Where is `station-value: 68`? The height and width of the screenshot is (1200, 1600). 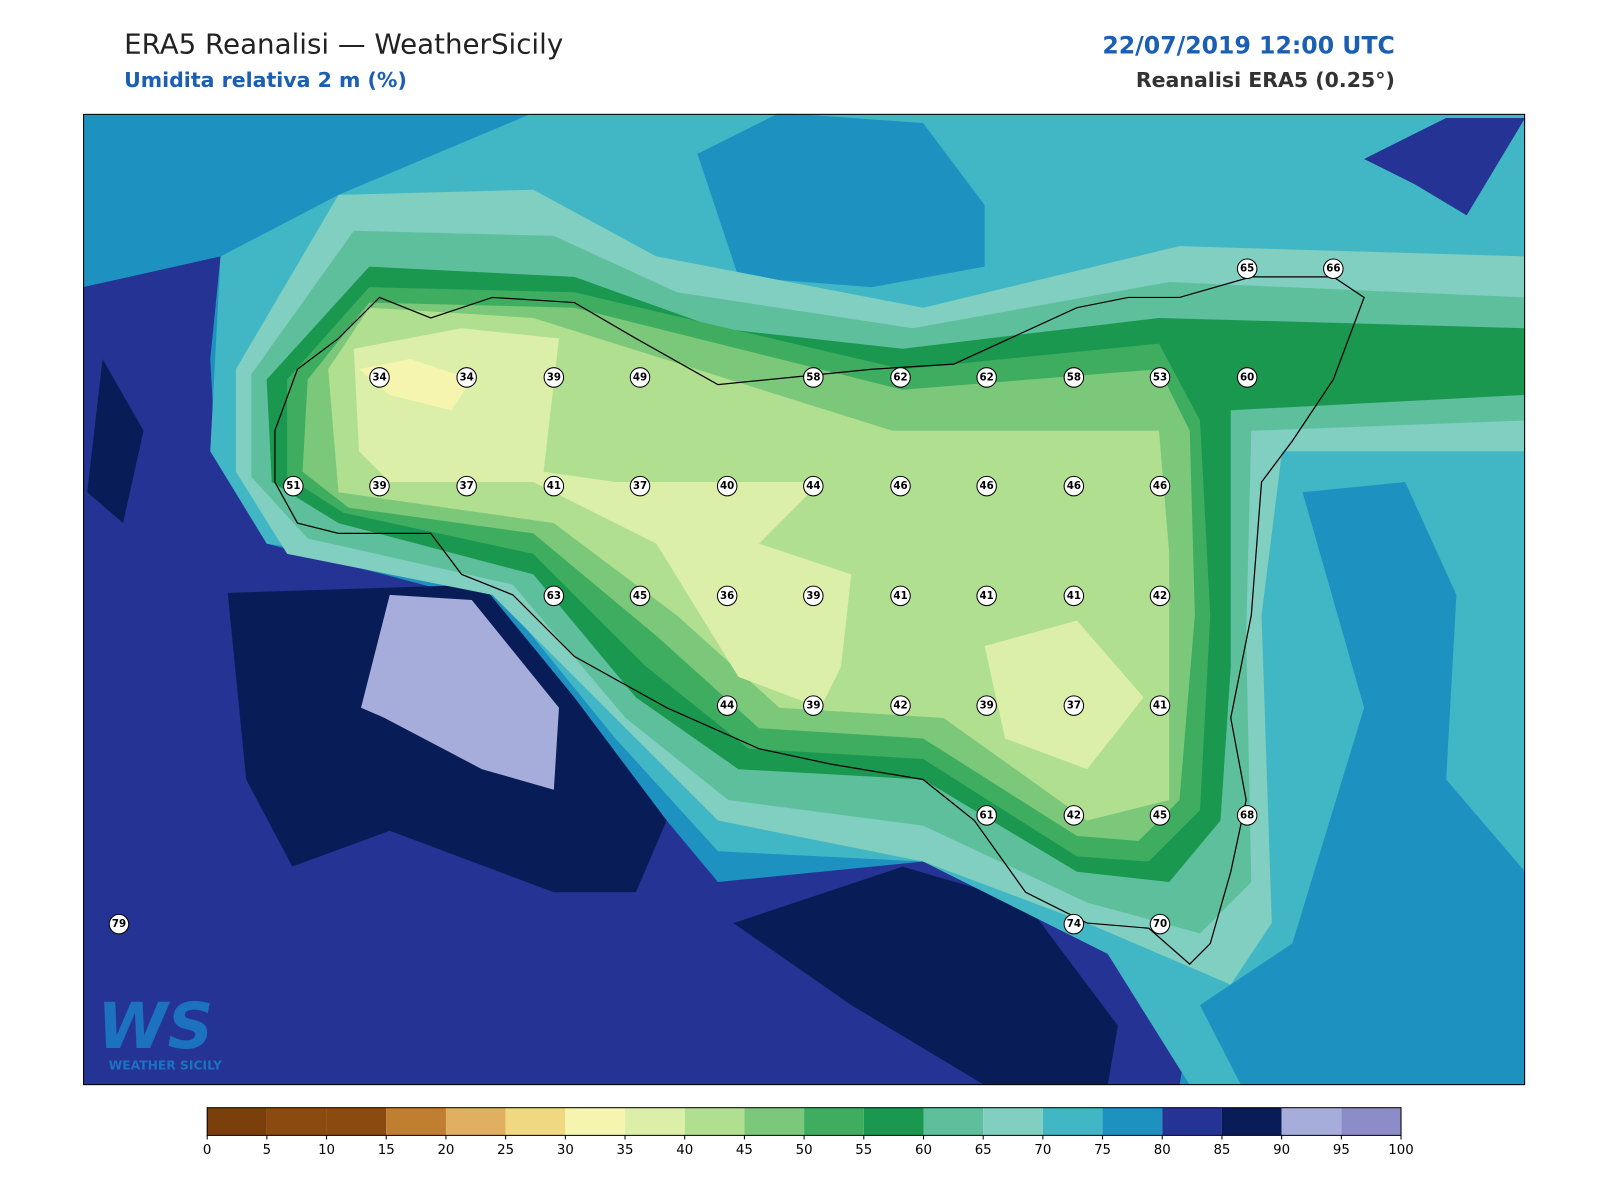
station-value: 68 is located at coordinates (1247, 815).